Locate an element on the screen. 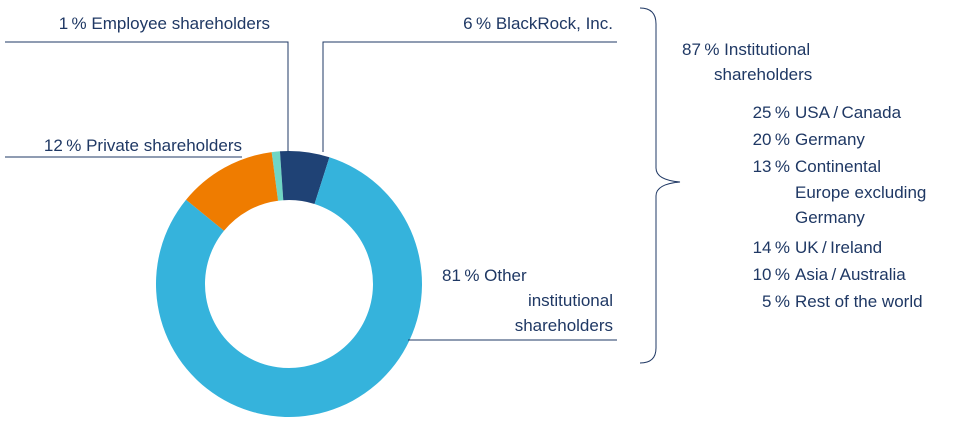 This screenshot has width=958, height=441. breakdown-rest-pct: 5 % is located at coordinates (776, 301).